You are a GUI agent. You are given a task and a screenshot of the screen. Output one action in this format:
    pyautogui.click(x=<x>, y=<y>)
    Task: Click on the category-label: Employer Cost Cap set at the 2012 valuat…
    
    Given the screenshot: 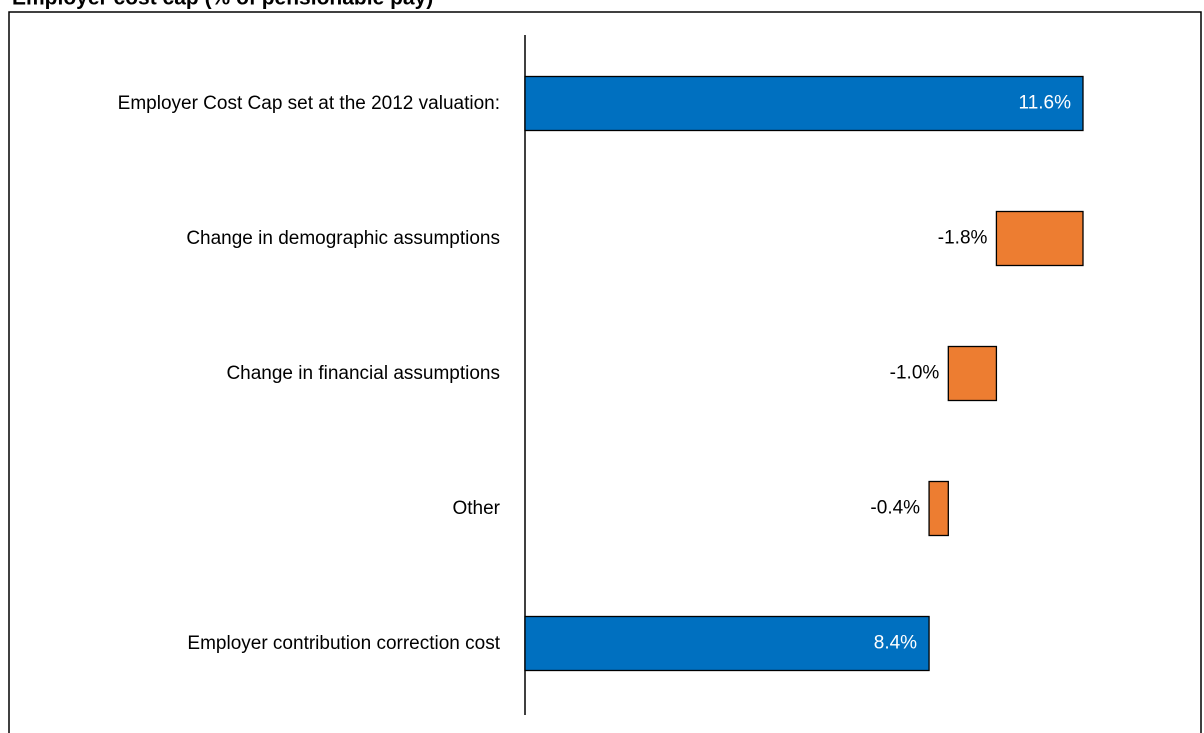 What is the action you would take?
    pyautogui.click(x=308, y=103)
    